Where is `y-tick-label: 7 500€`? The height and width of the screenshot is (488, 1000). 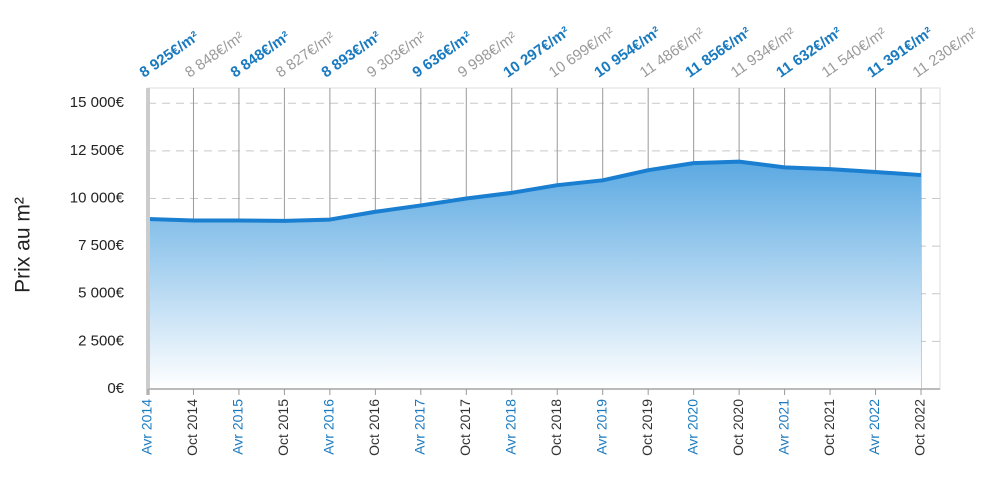 y-tick-label: 7 500€ is located at coordinates (101, 245).